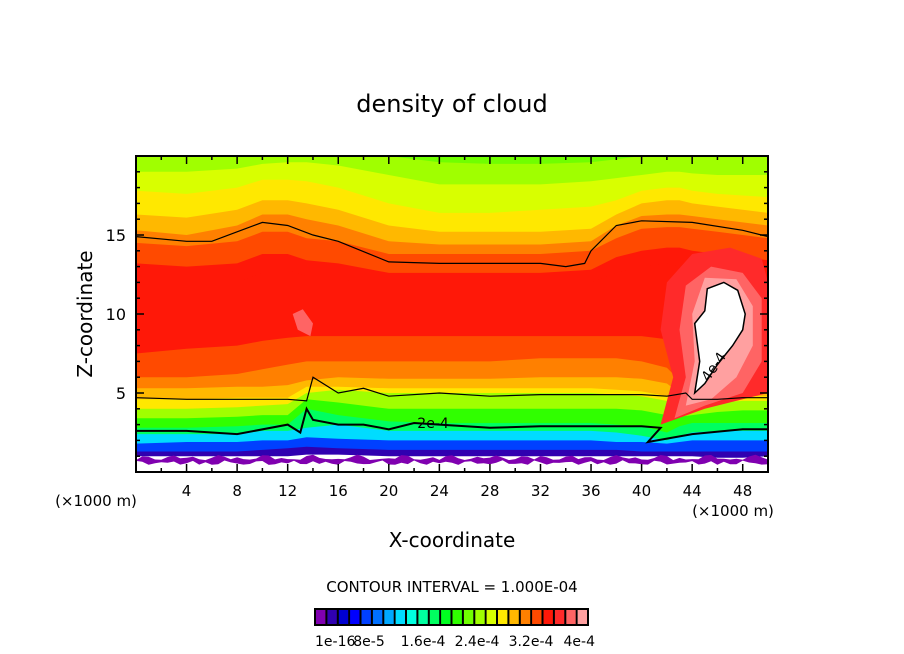  I want to click on colorbar-tick-label: 1e-16, so click(335, 642).